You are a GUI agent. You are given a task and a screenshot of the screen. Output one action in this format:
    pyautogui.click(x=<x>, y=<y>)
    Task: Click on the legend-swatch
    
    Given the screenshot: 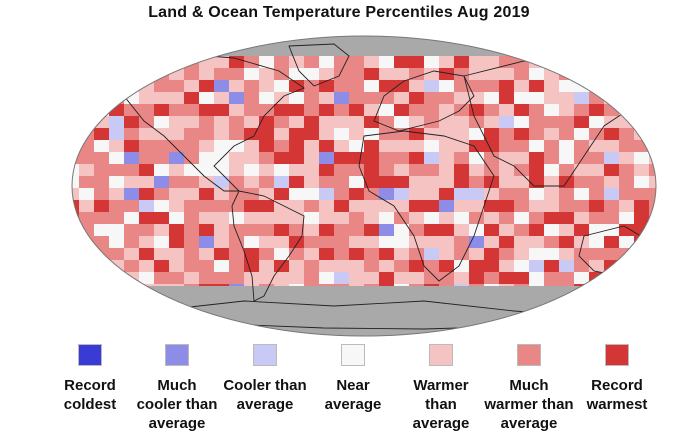 What is the action you would take?
    pyautogui.click(x=177, y=355)
    